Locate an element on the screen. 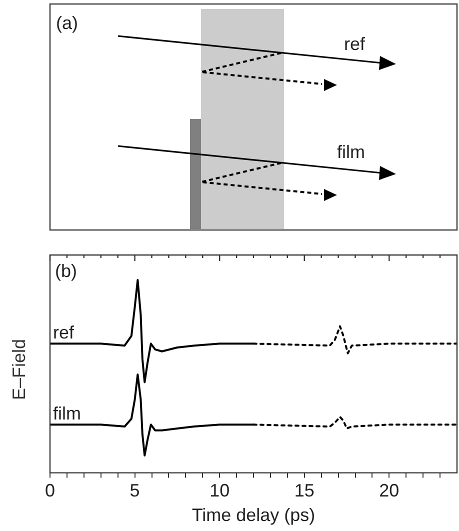  y-axis-title: E–Field is located at coordinates (19, 369).